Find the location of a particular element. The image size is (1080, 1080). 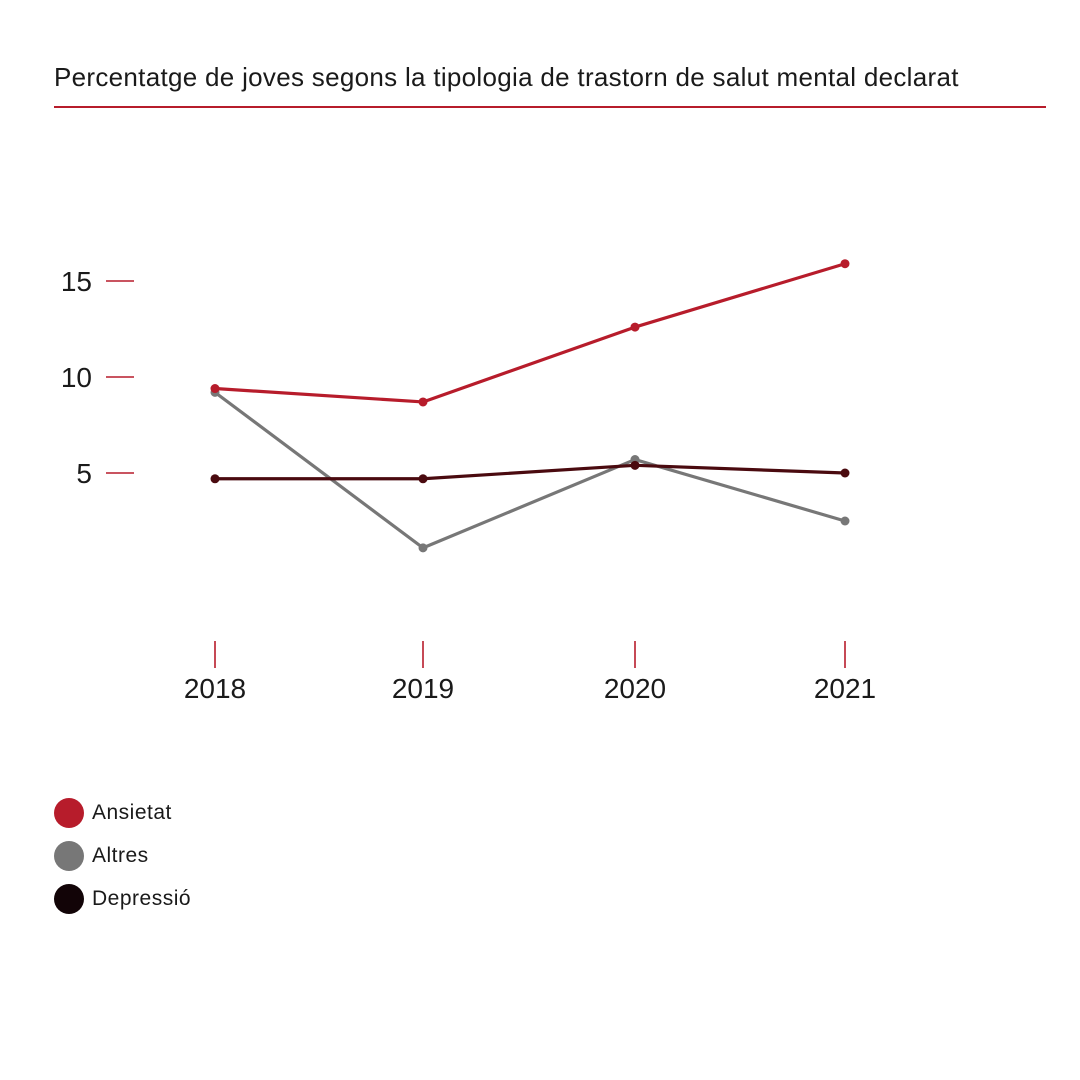

series-line-ansietat is located at coordinates (530, 333).